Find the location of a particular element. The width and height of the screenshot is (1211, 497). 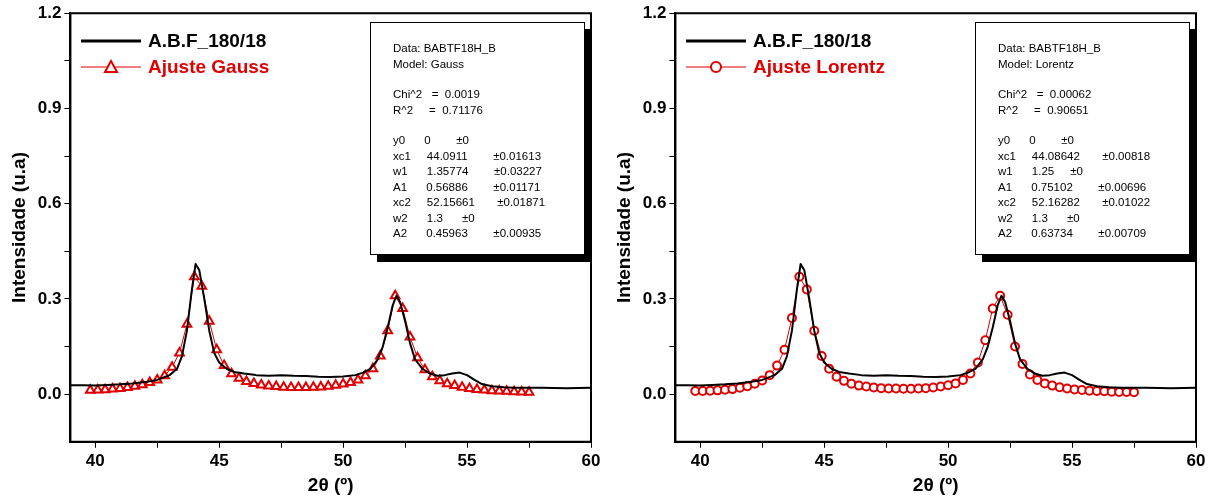

annotation: A1 0.56886 ±0.01171 is located at coordinates (467, 187).